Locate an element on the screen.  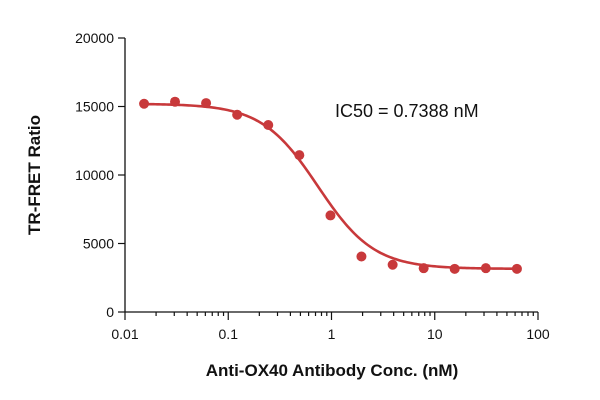
y-tick-label: 10000 is located at coordinates (94, 175).